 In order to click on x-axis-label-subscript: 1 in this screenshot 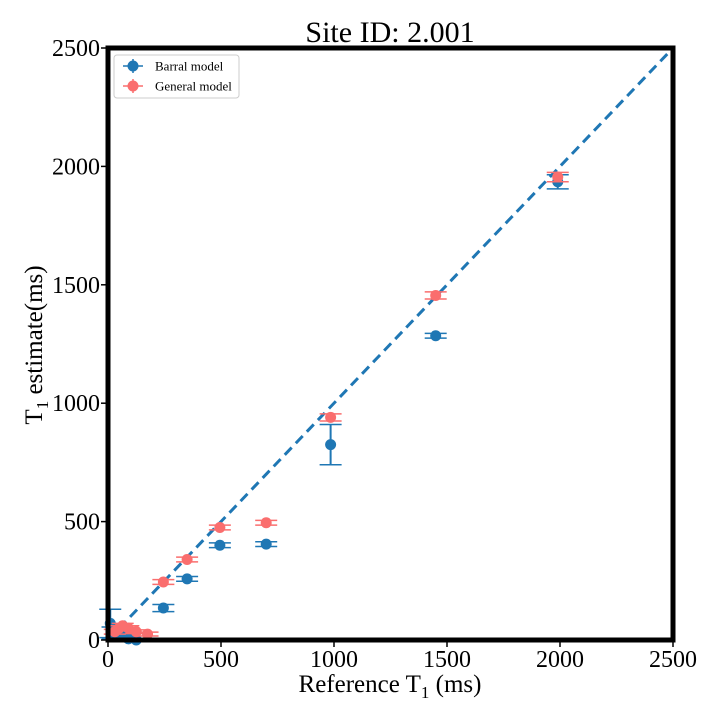, I will do `click(425, 692)`.